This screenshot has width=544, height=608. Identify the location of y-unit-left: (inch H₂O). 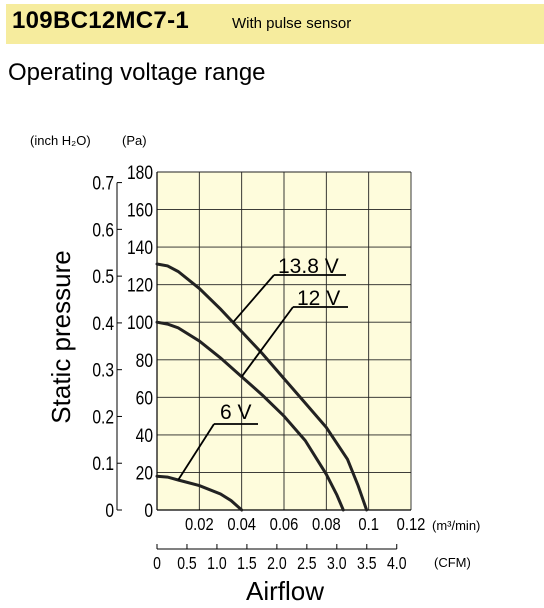
(60, 140).